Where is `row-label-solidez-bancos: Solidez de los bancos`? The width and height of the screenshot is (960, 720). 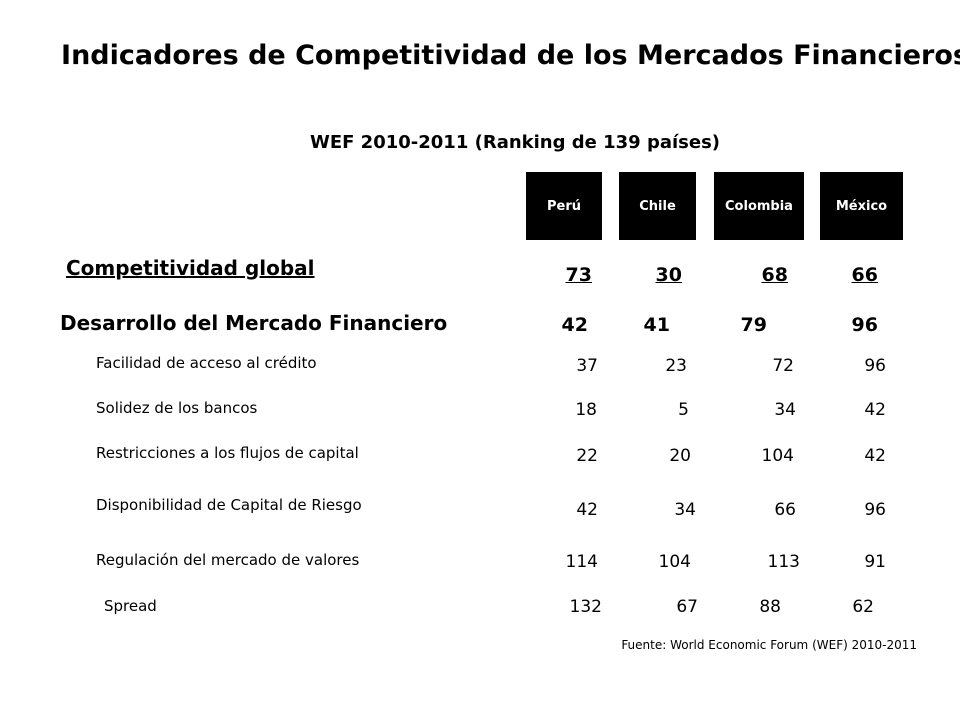 row-label-solidez-bancos: Solidez de los bancos is located at coordinates (177, 408).